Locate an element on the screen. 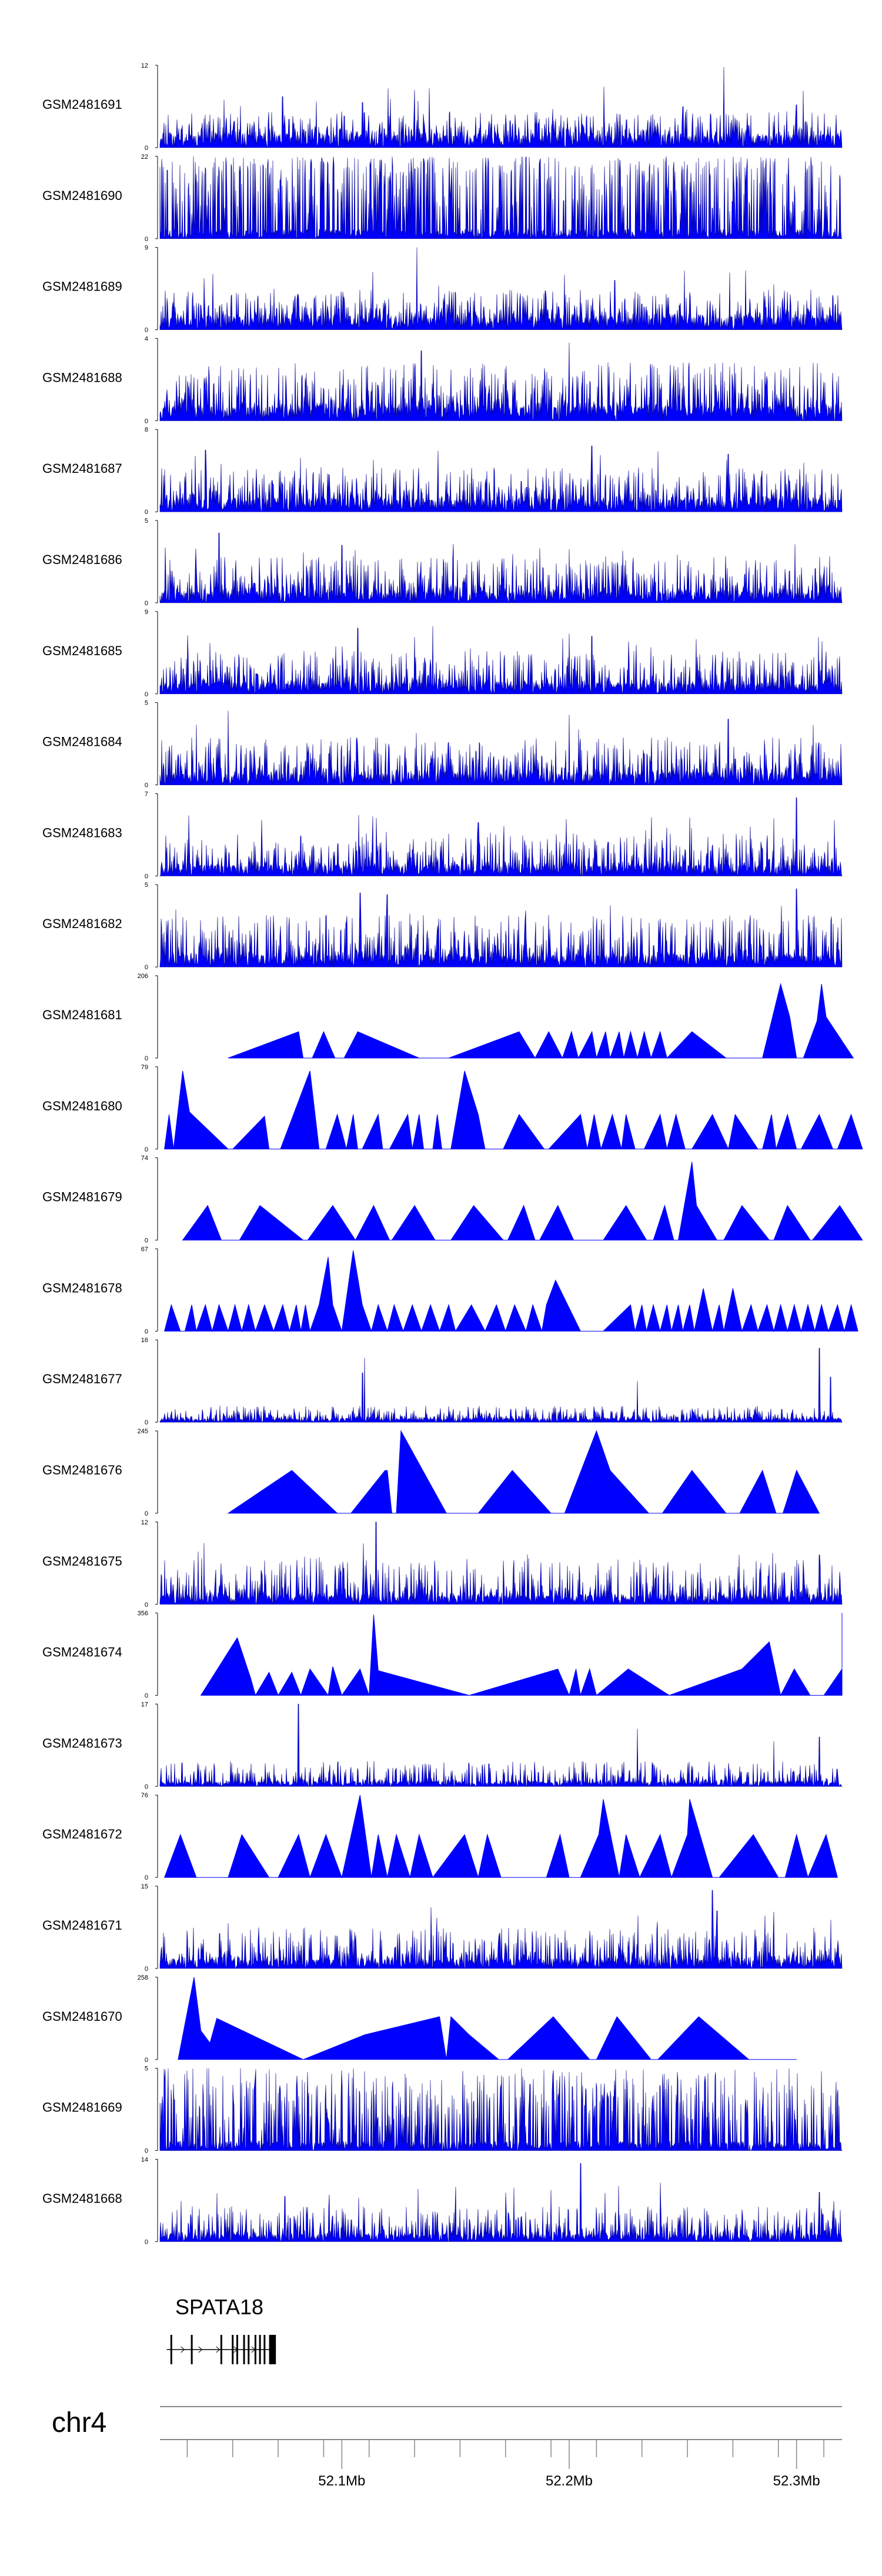  track-GSM2481668: GSM2481668 14 0 is located at coordinates (442, 2200).